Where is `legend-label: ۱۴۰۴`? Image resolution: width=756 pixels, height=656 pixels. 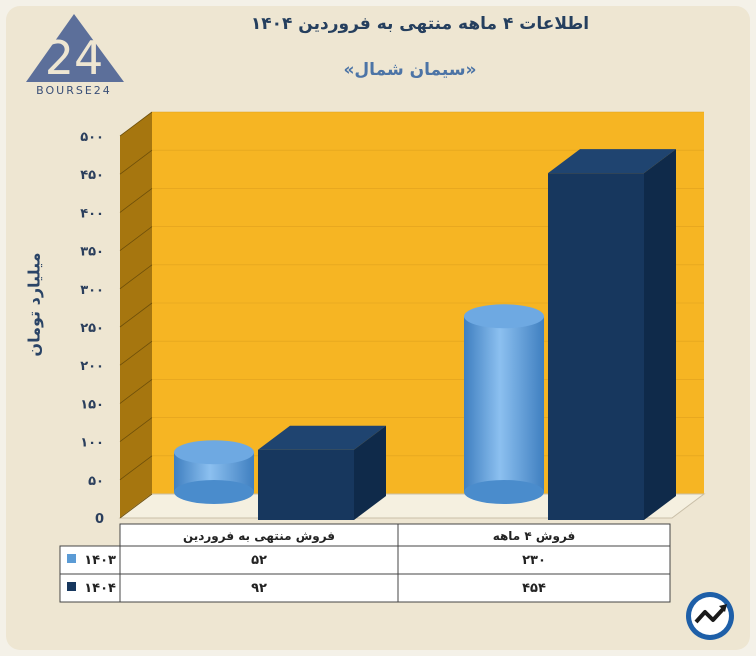 legend-label: ۱۴۰۴ is located at coordinates (100, 588).